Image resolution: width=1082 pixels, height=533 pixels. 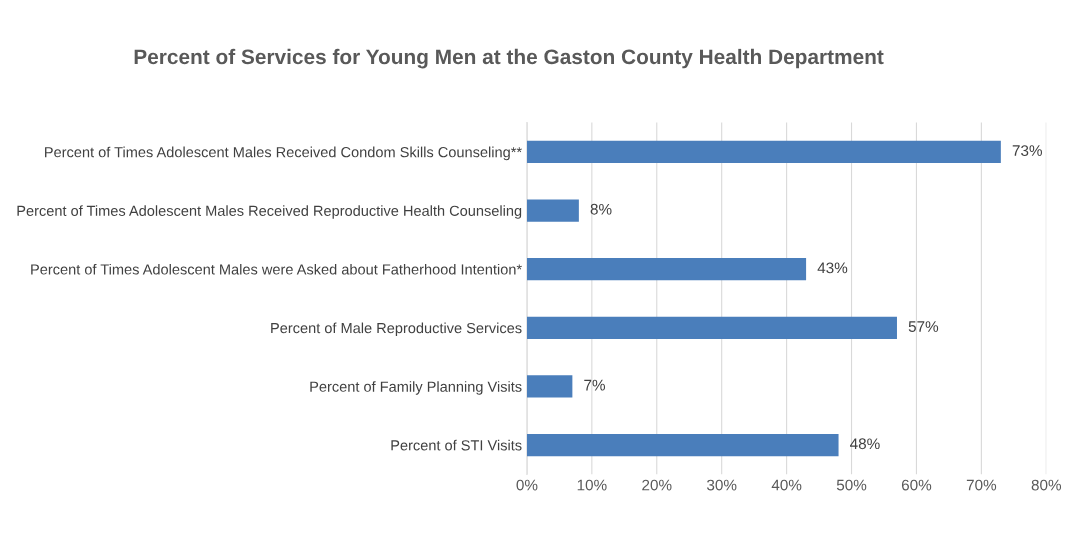 What do you see at coordinates (592, 485) in the screenshot?
I see `x-tick-label: 10%` at bounding box center [592, 485].